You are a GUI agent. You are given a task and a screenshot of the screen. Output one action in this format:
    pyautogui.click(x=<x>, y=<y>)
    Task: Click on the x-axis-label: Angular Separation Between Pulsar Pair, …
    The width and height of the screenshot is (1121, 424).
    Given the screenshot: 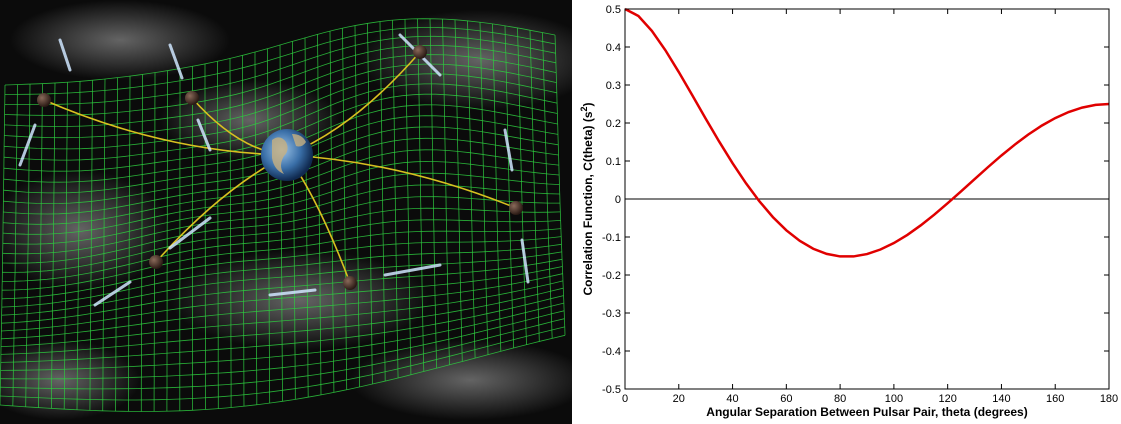 What is the action you would take?
    pyautogui.click(x=866, y=412)
    